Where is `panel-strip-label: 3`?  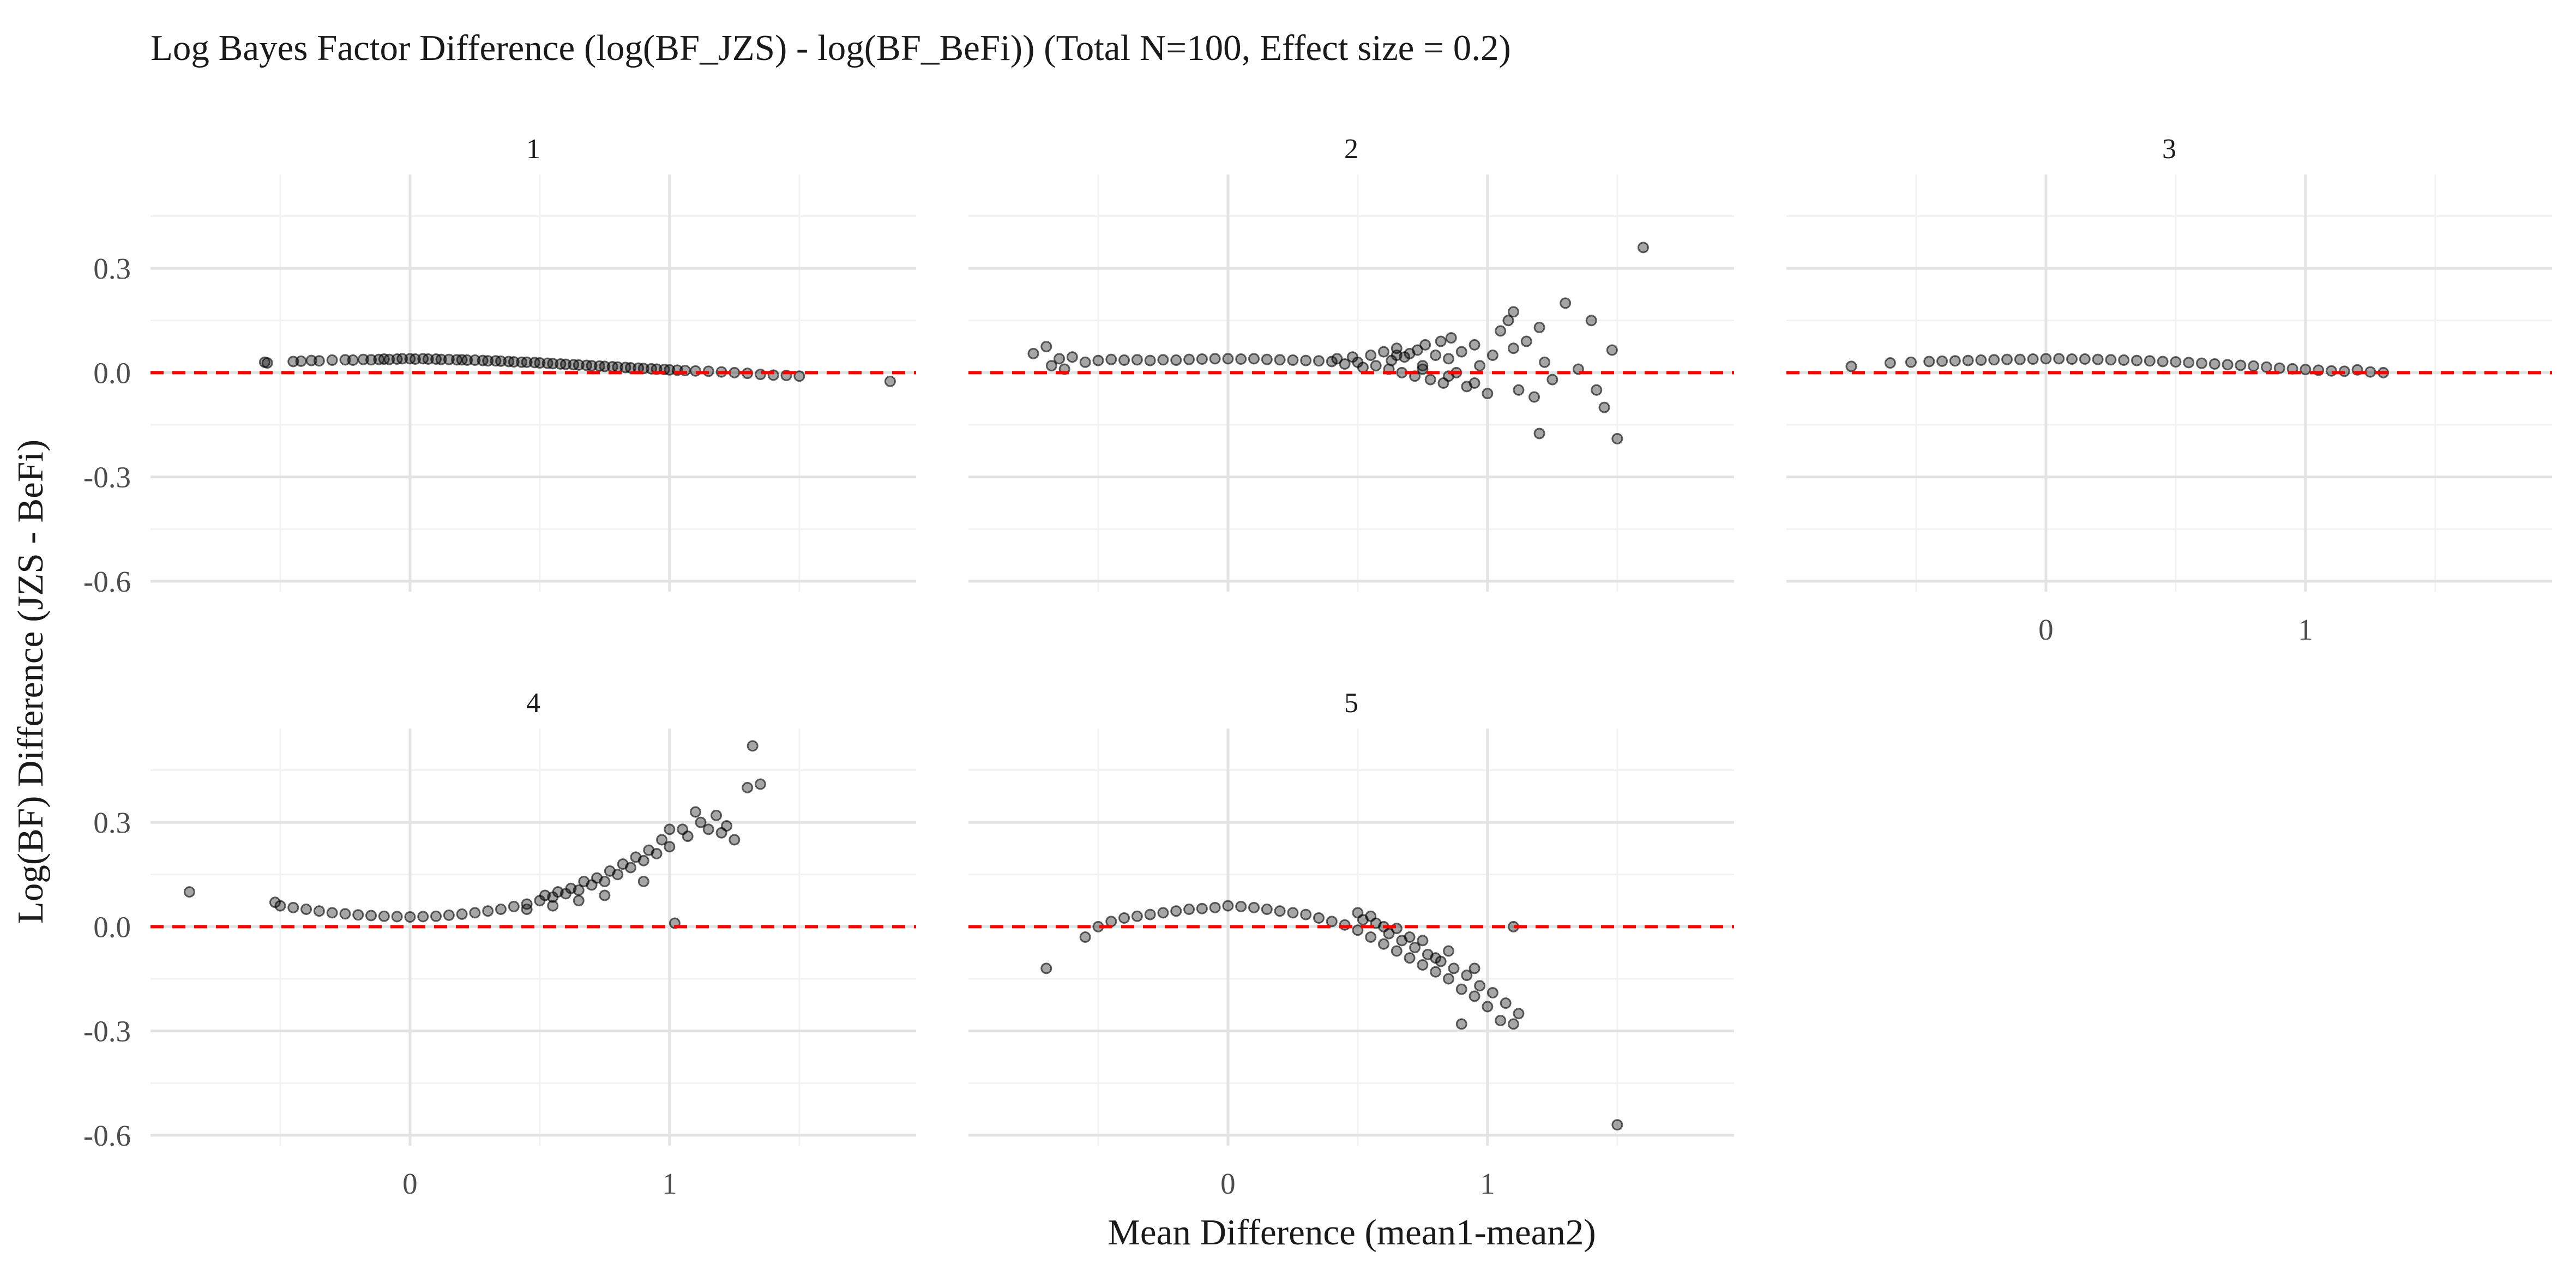
panel-strip-label: 3 is located at coordinates (2169, 149).